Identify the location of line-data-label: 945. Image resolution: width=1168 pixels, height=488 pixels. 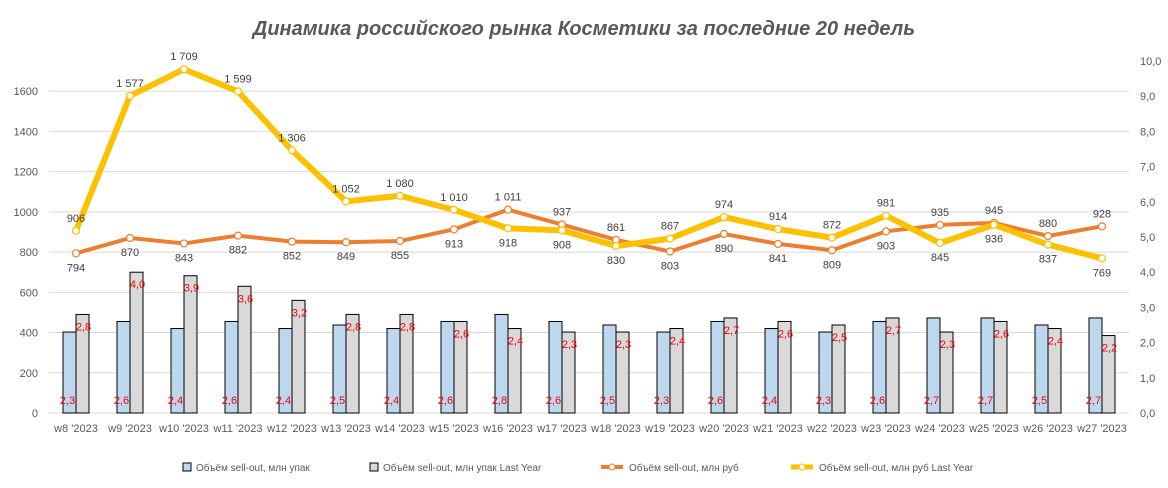
(994, 211).